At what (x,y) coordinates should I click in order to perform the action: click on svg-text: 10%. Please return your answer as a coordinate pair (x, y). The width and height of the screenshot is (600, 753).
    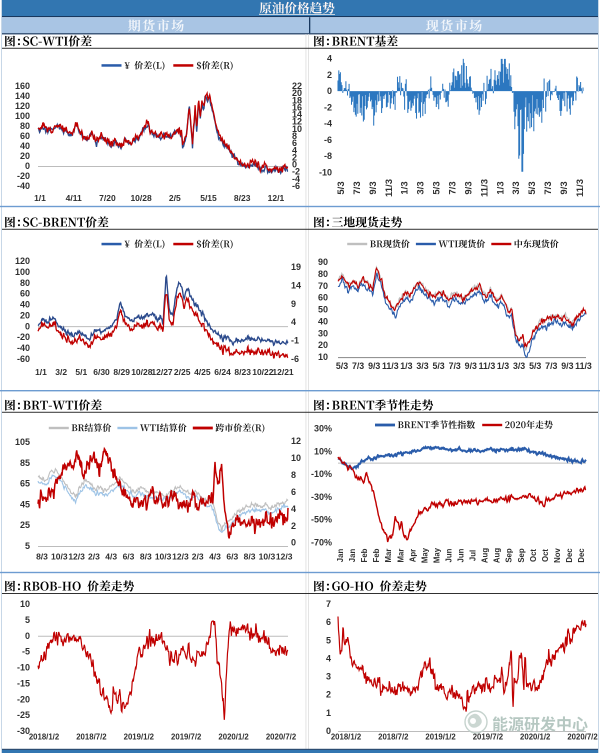
    Looking at the image, I should click on (323, 451).